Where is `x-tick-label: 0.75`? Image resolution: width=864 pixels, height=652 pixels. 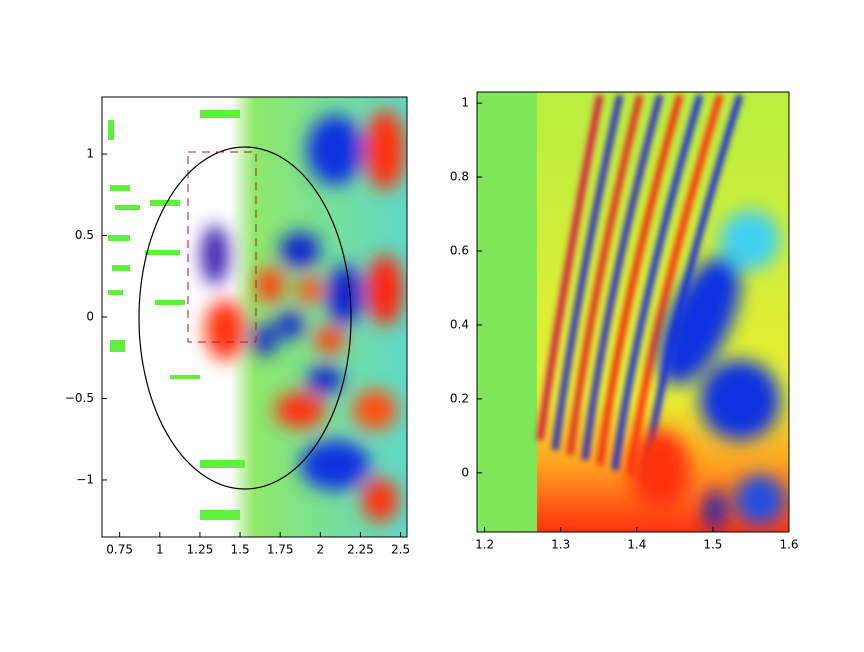
x-tick-label: 0.75 is located at coordinates (119, 550).